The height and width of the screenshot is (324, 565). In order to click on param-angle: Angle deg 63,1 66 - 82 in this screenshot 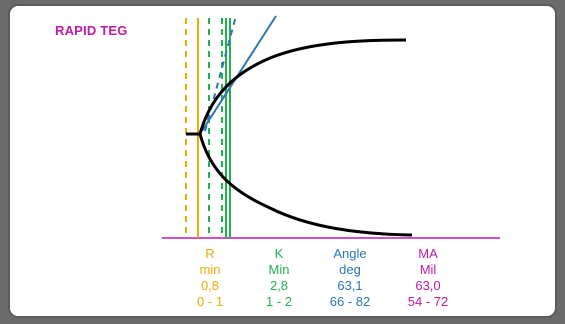, I will do `click(350, 278)`.